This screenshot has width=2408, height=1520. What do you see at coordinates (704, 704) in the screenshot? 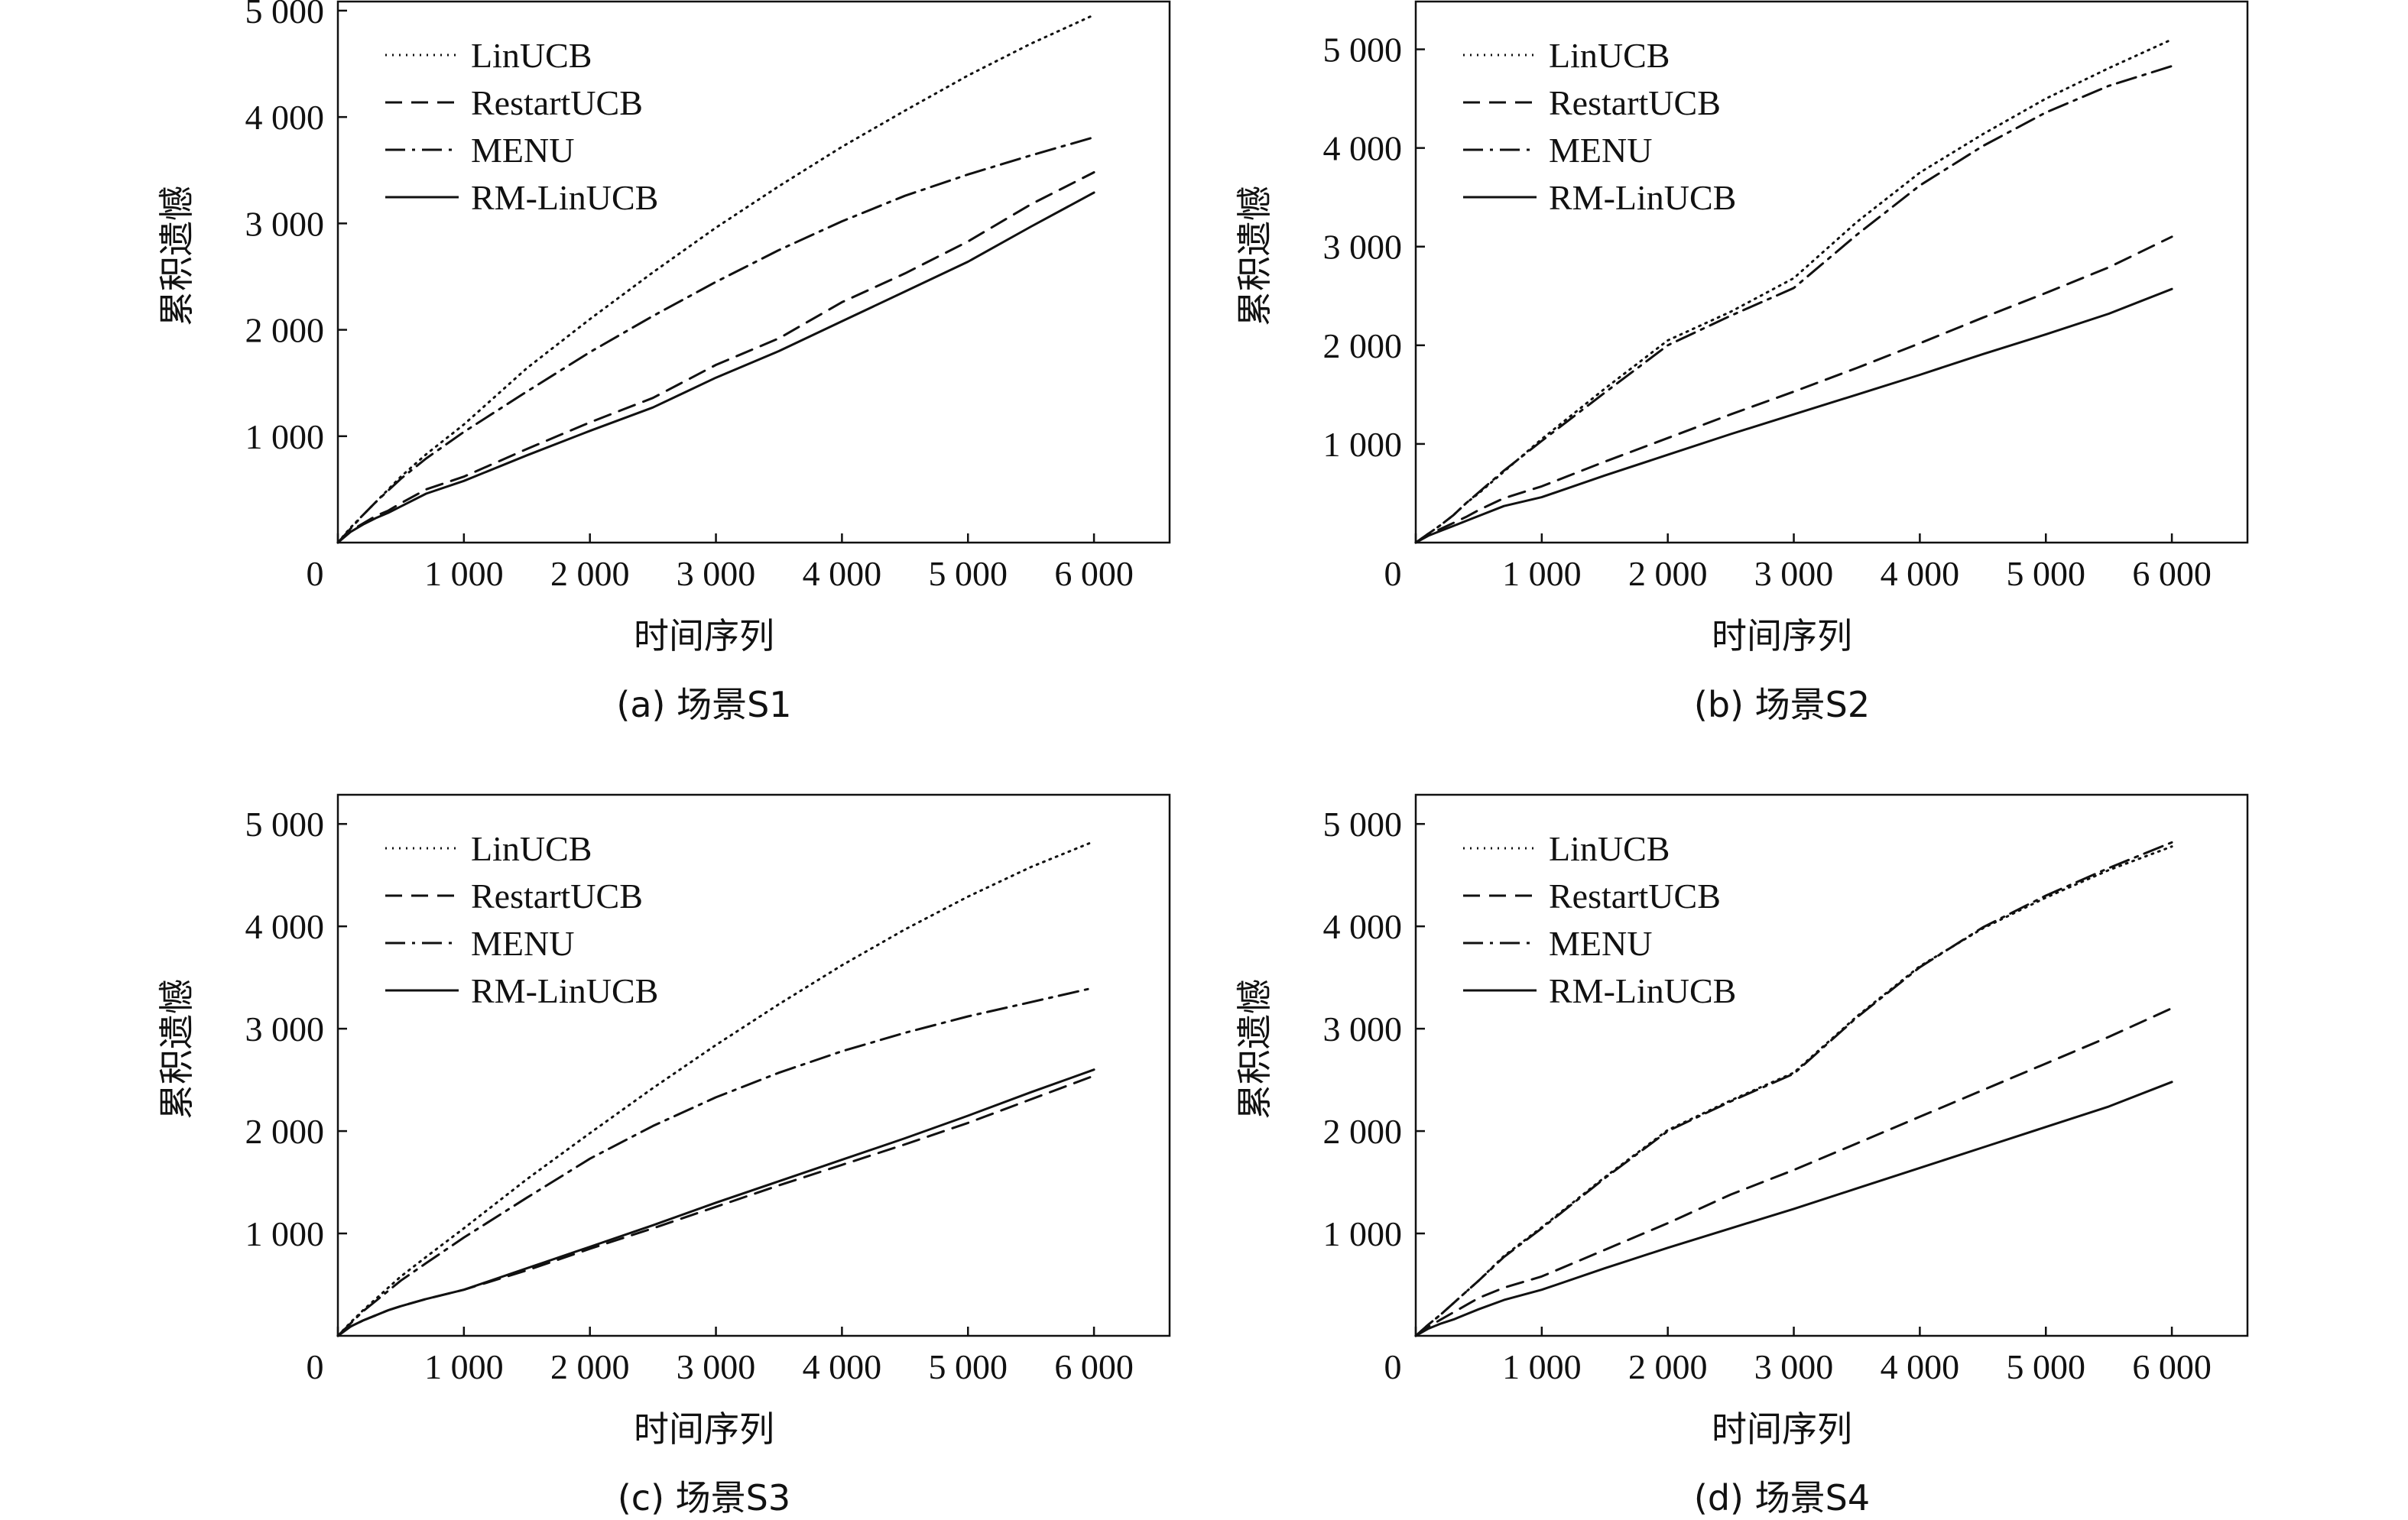
I see `chart-caption: (a) 场景S1` at bounding box center [704, 704].